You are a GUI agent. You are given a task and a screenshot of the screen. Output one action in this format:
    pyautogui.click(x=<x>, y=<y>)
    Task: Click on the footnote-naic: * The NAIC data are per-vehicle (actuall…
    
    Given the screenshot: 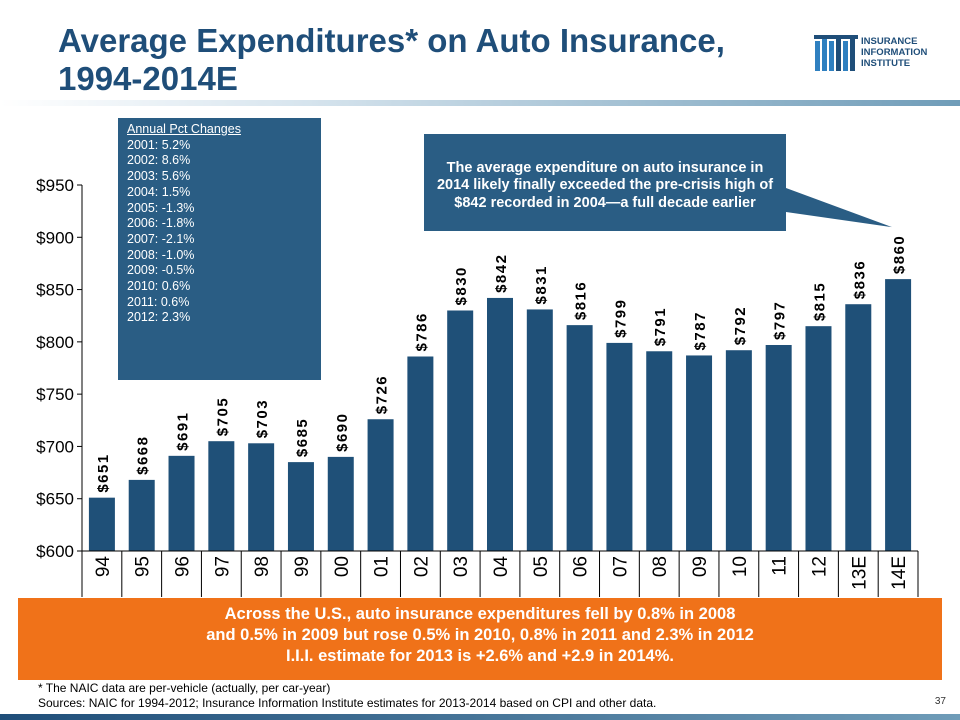 What is the action you would take?
    pyautogui.click(x=184, y=688)
    